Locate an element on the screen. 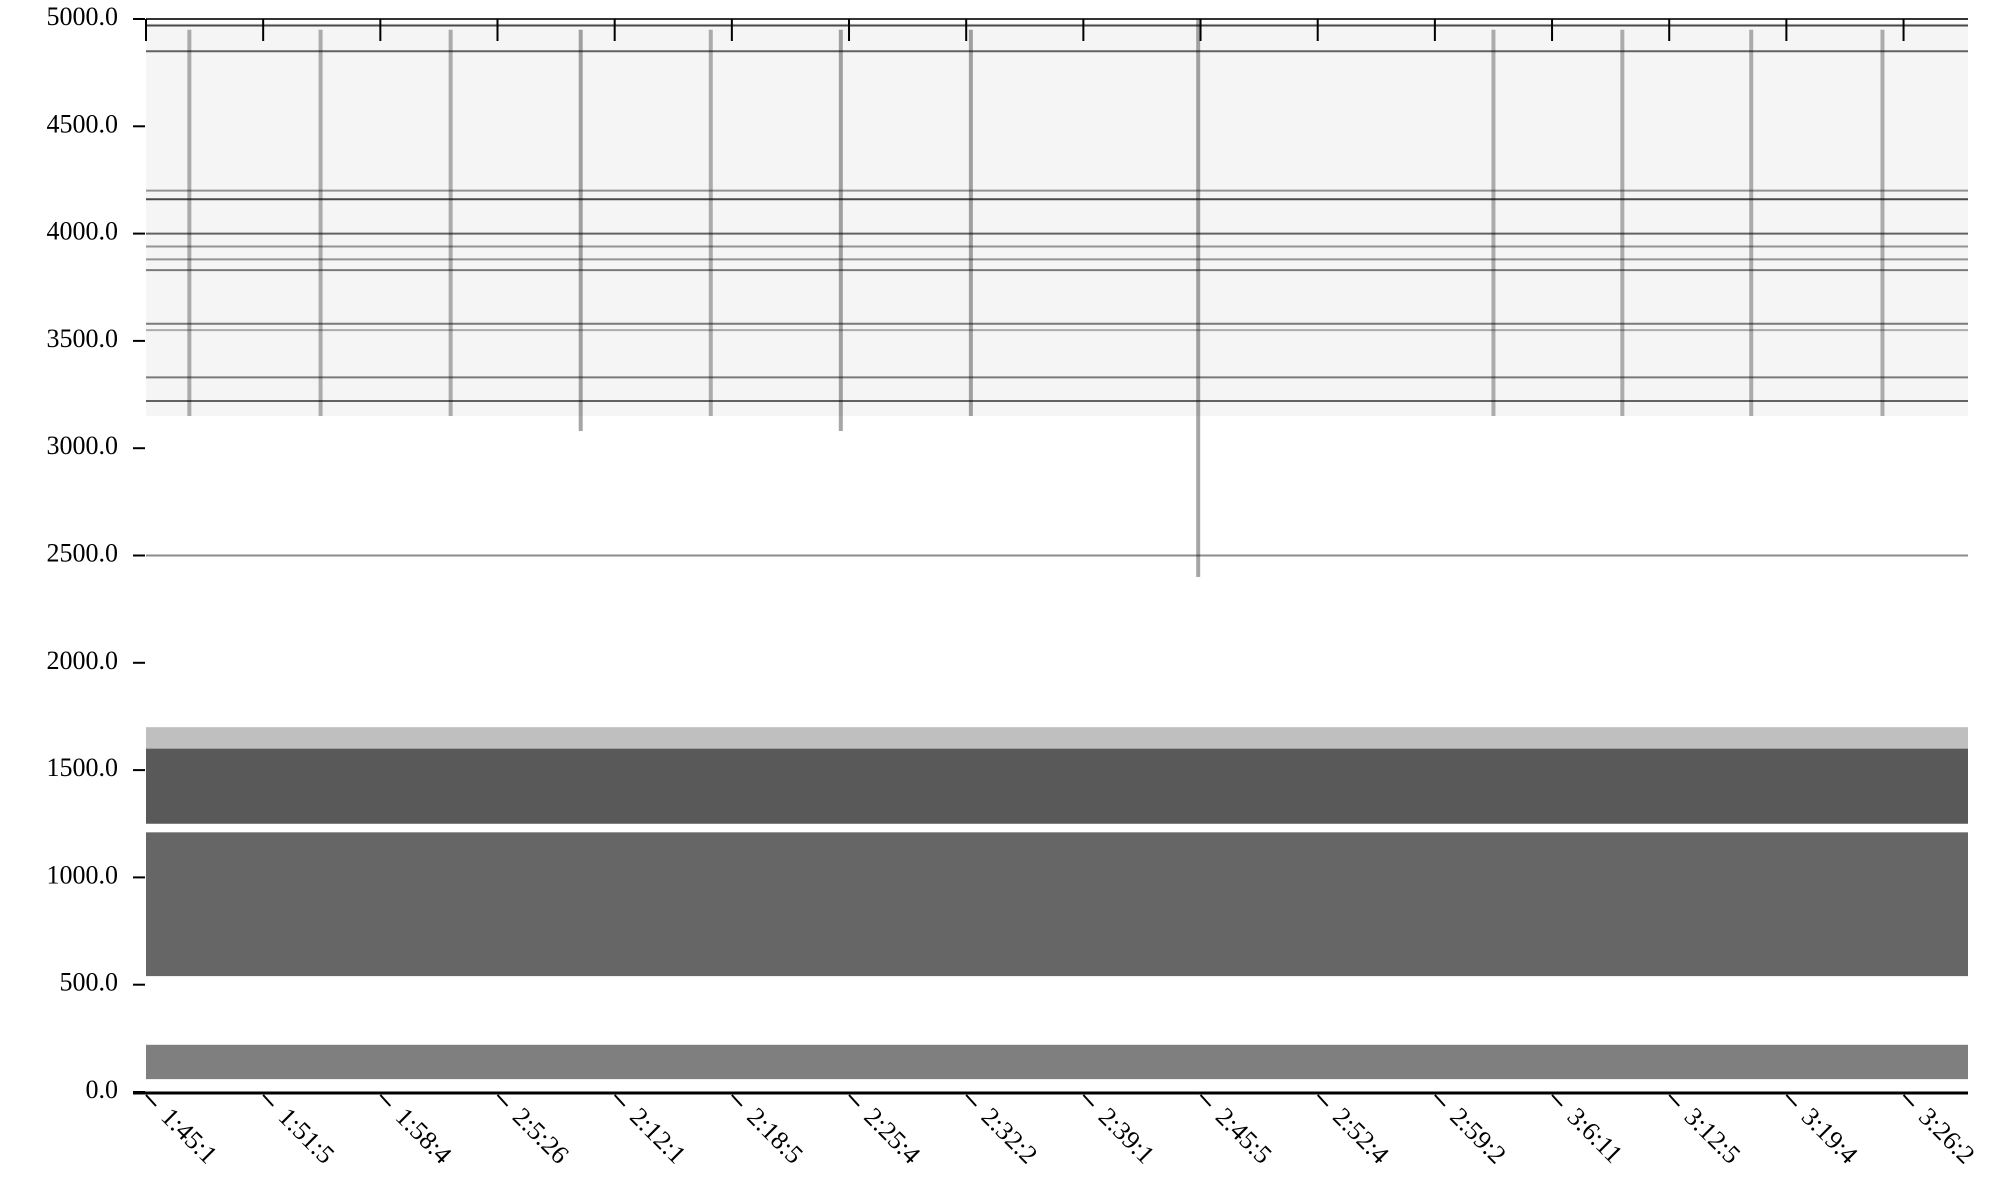  x-tick-label: 2:12:1 is located at coordinates (657, 1135).